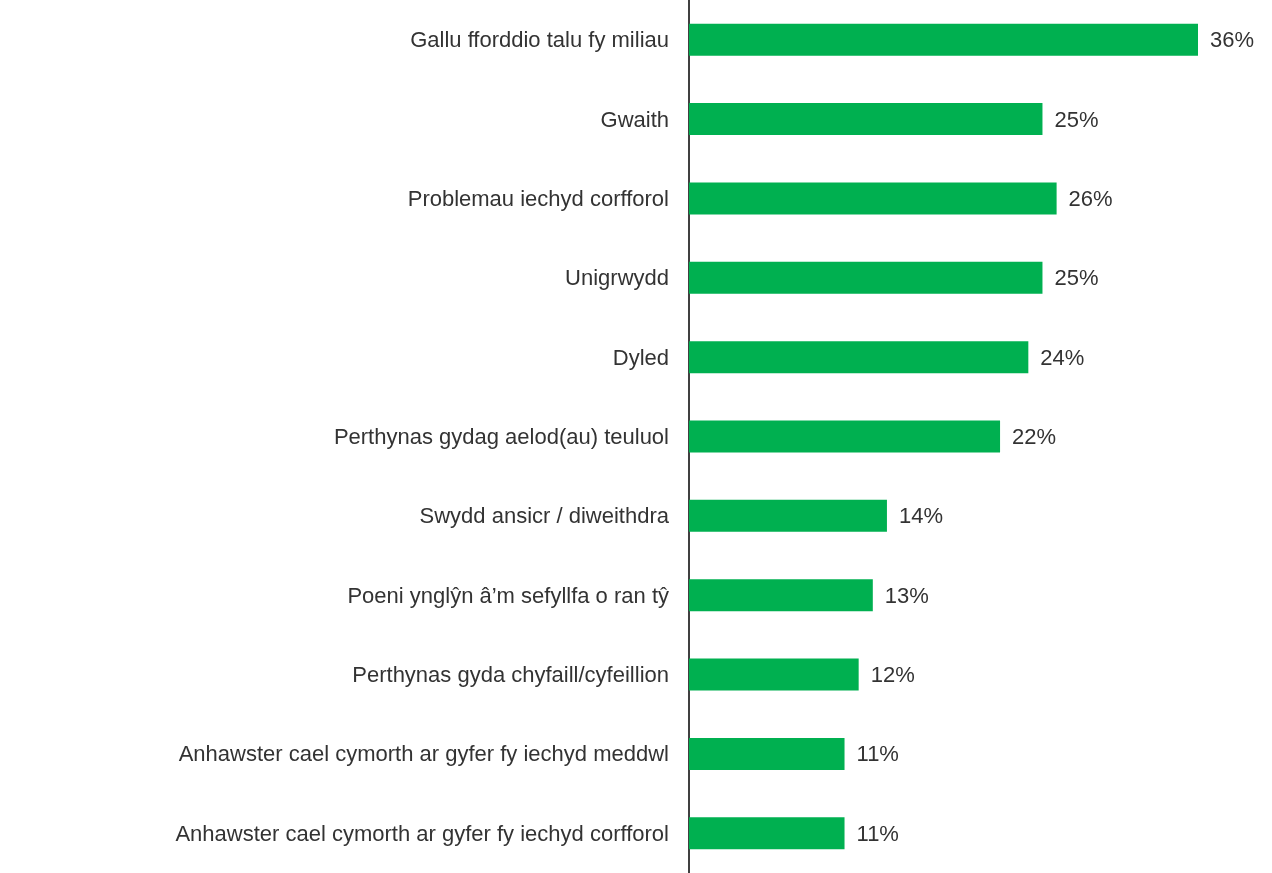  What do you see at coordinates (617, 278) in the screenshot?
I see `y-tick-label: Unigrwydd` at bounding box center [617, 278].